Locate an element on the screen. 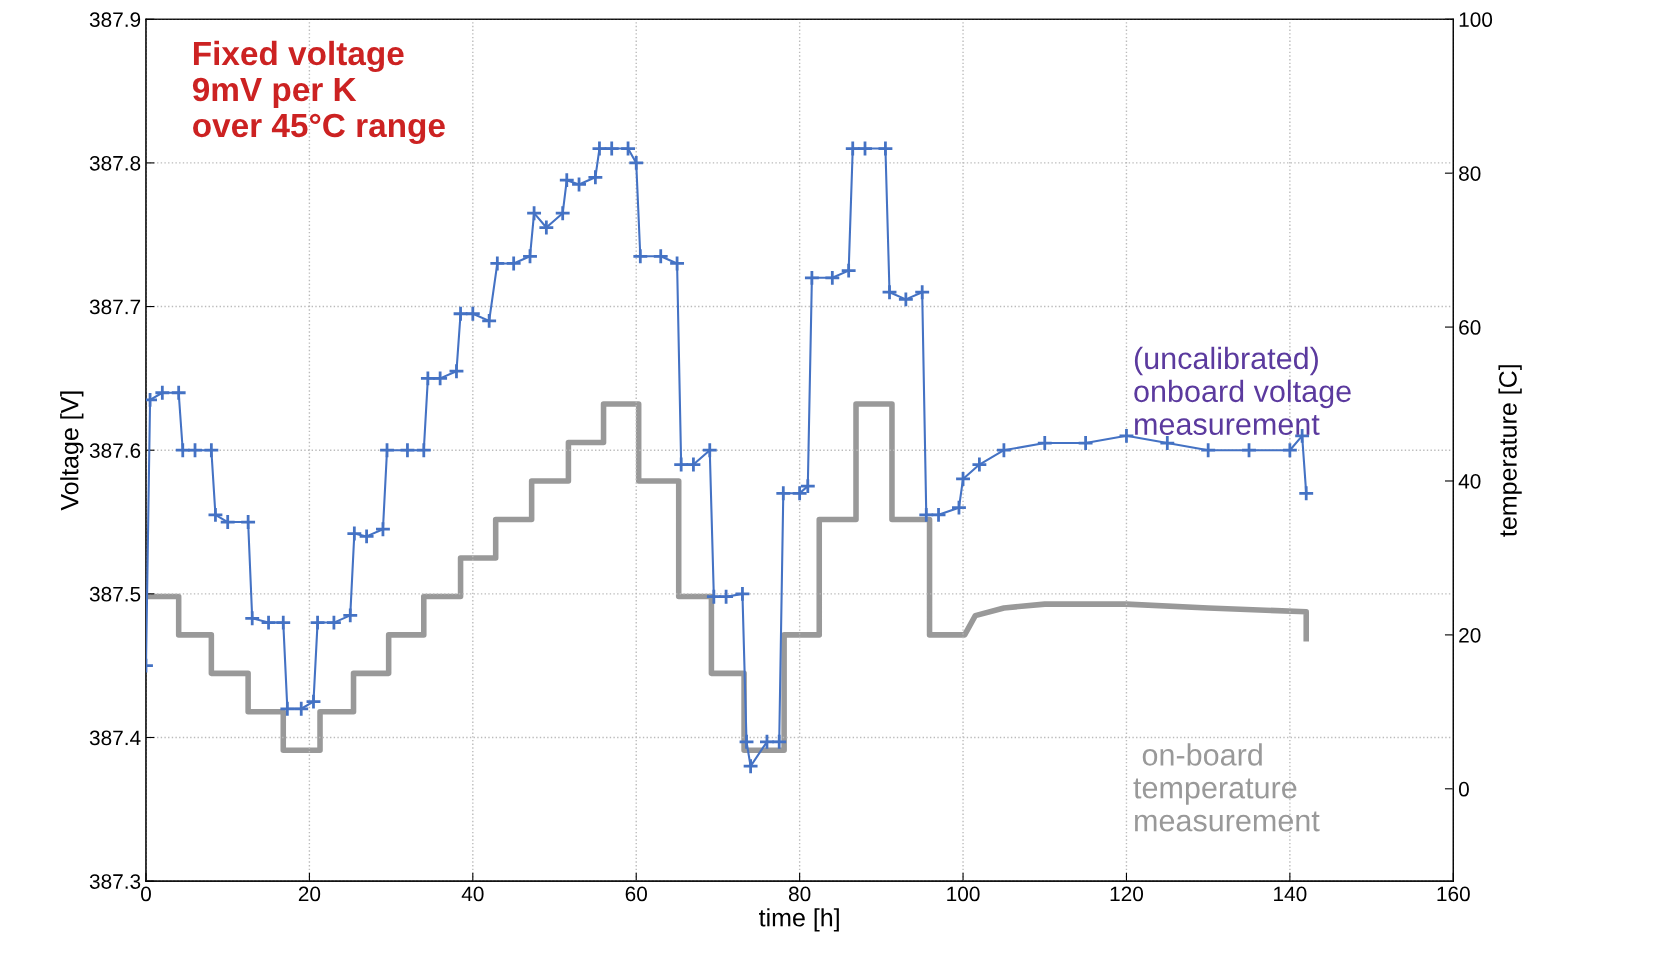  y2-axis-title: temperature [C] is located at coordinates (1510, 451).